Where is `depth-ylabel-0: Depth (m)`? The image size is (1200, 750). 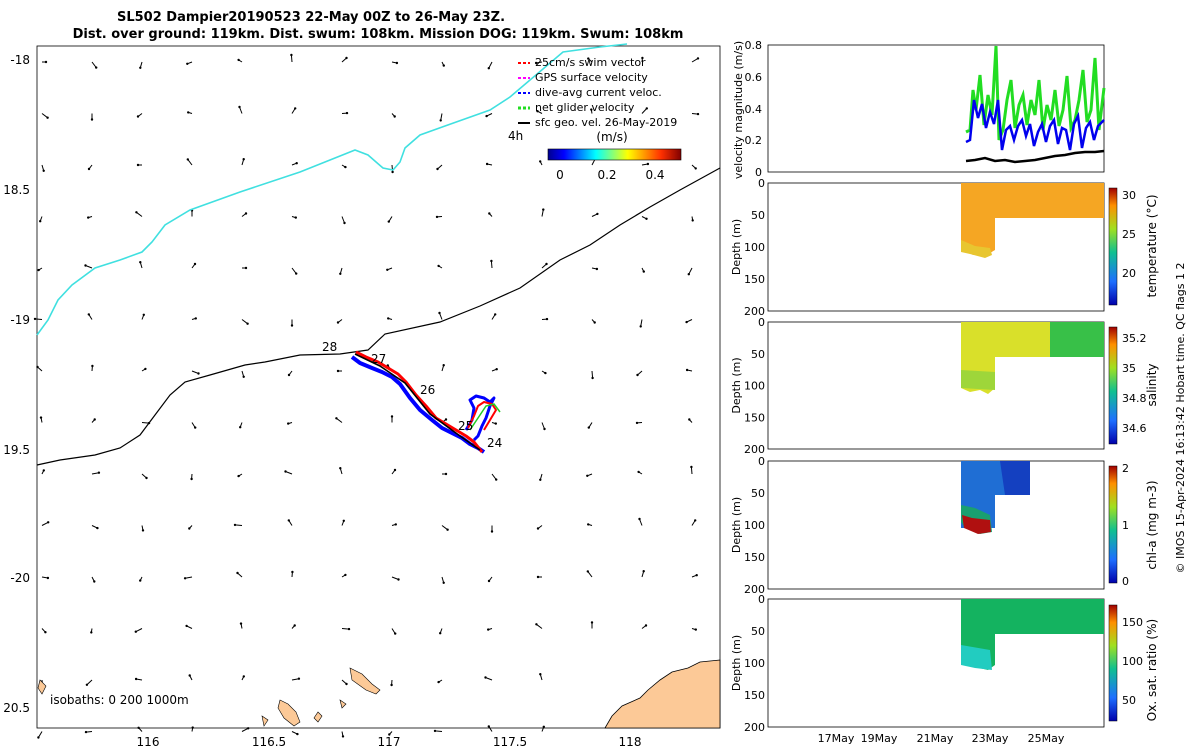
depth-ylabel-0: Depth (m) is located at coordinates (736, 247).